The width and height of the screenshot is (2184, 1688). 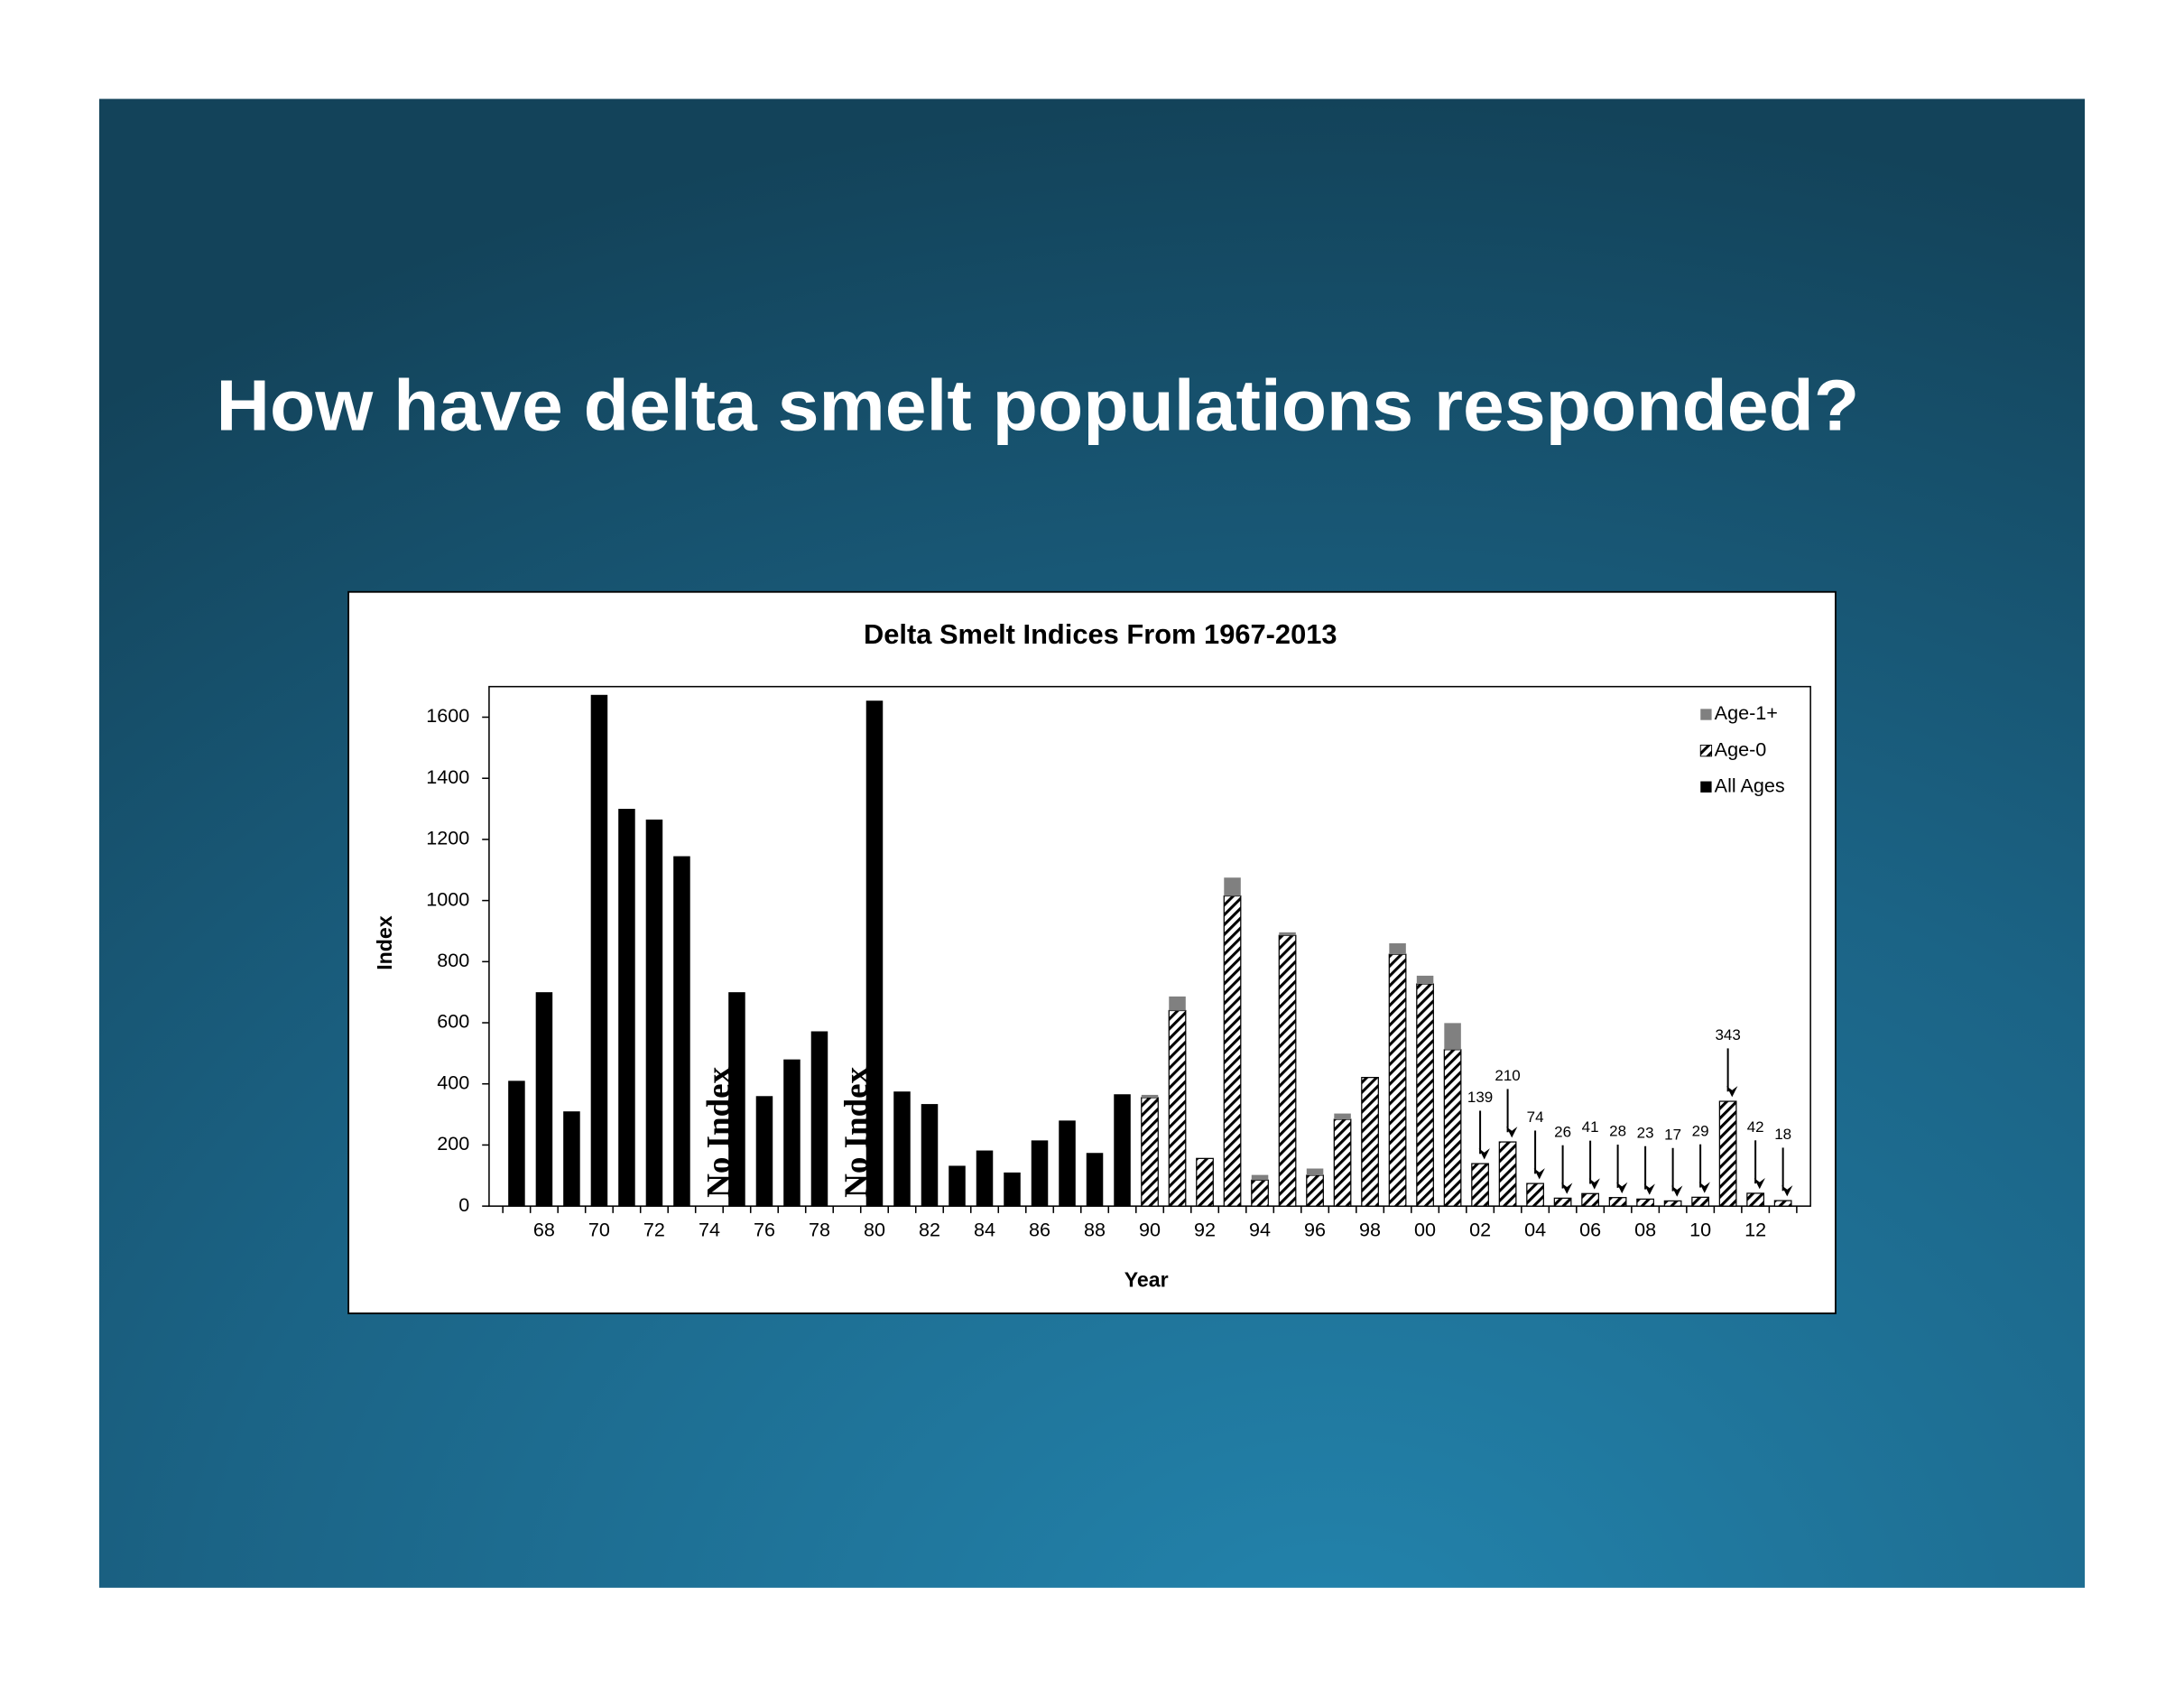 I want to click on y-tick-label: 0, so click(x=463, y=1205).